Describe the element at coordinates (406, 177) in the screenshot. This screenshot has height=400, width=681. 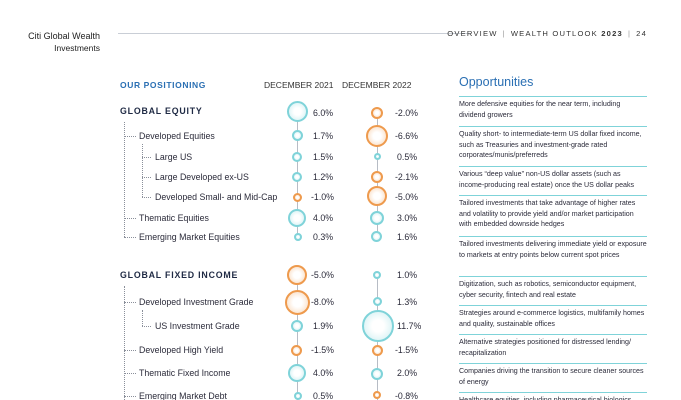
I see `value-2022-large-dev-ex-us: -2.1%` at that location.